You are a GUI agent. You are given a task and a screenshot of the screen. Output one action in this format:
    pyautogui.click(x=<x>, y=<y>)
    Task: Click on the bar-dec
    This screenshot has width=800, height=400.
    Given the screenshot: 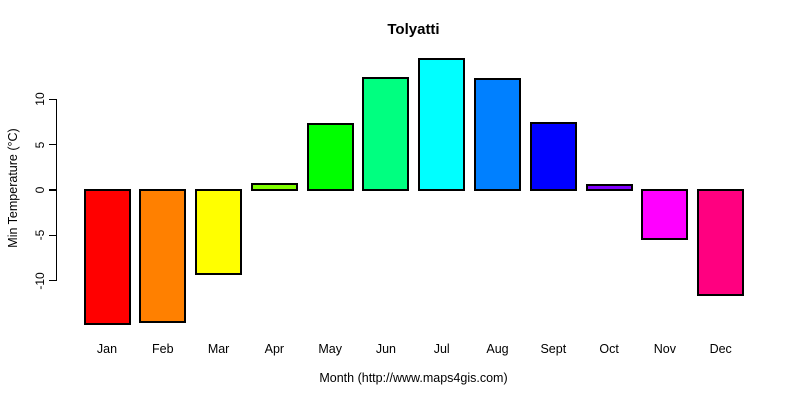 What is the action you would take?
    pyautogui.click(x=721, y=243)
    